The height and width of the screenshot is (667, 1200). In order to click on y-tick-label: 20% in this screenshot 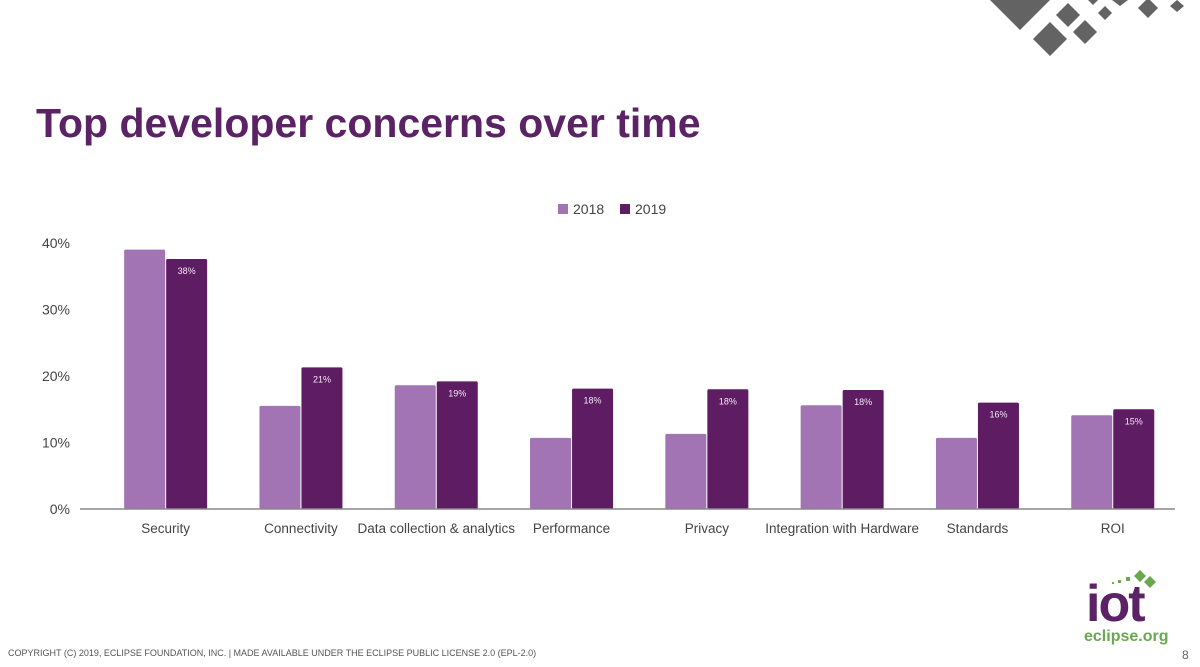, I will do `click(56, 376)`.